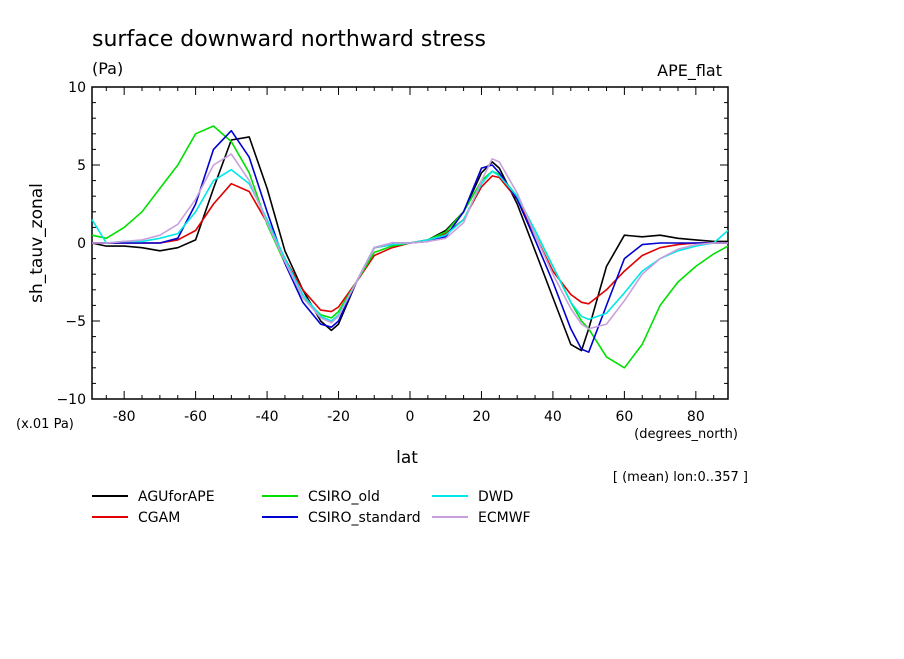 The width and height of the screenshot is (904, 659). What do you see at coordinates (482, 417) in the screenshot?
I see `x-tick-label: 20` at bounding box center [482, 417].